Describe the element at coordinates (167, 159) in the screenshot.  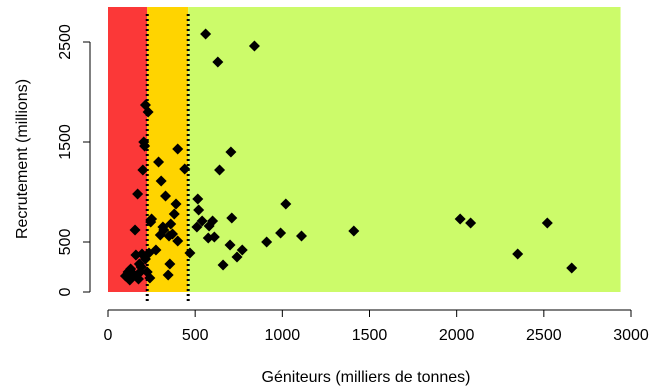
I see `reference-lines` at that location.